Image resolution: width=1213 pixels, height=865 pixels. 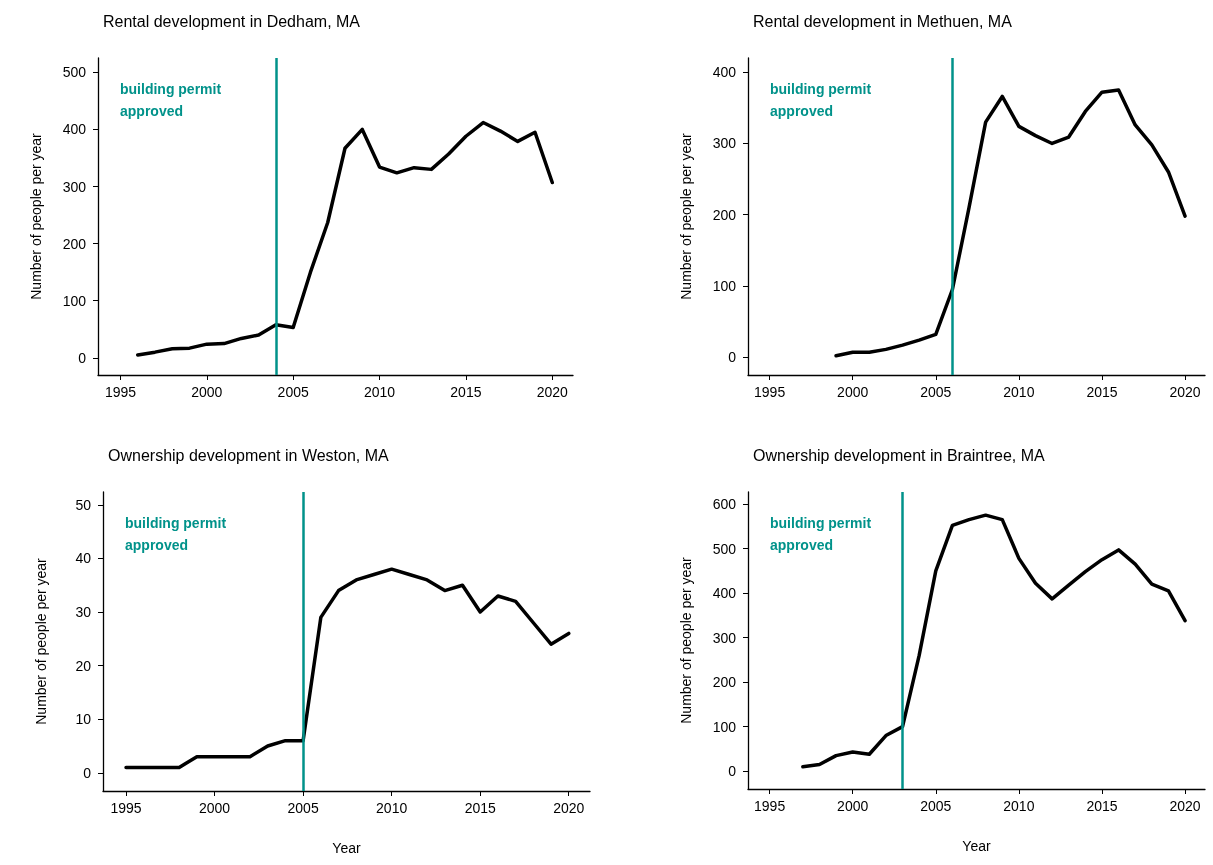 What do you see at coordinates (249, 455) in the screenshot?
I see `chart-title: Ownership development in Weston, MA` at bounding box center [249, 455].